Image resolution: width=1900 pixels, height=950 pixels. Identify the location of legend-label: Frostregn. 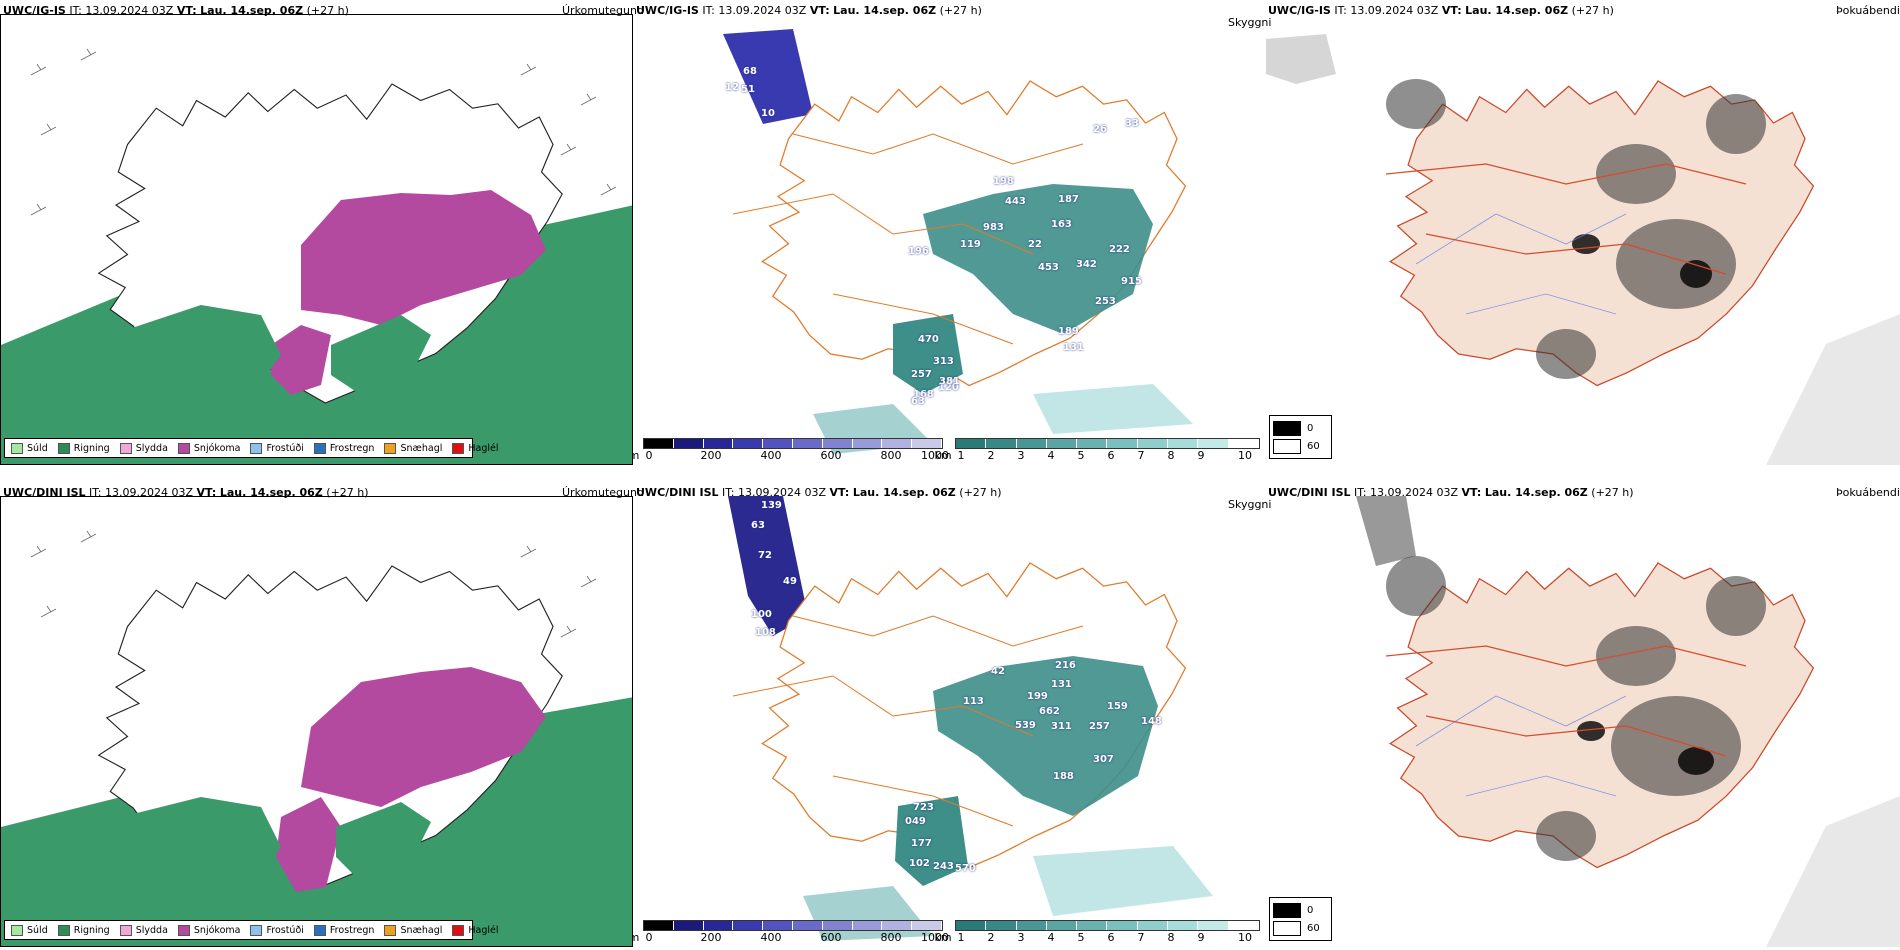
(352, 930).